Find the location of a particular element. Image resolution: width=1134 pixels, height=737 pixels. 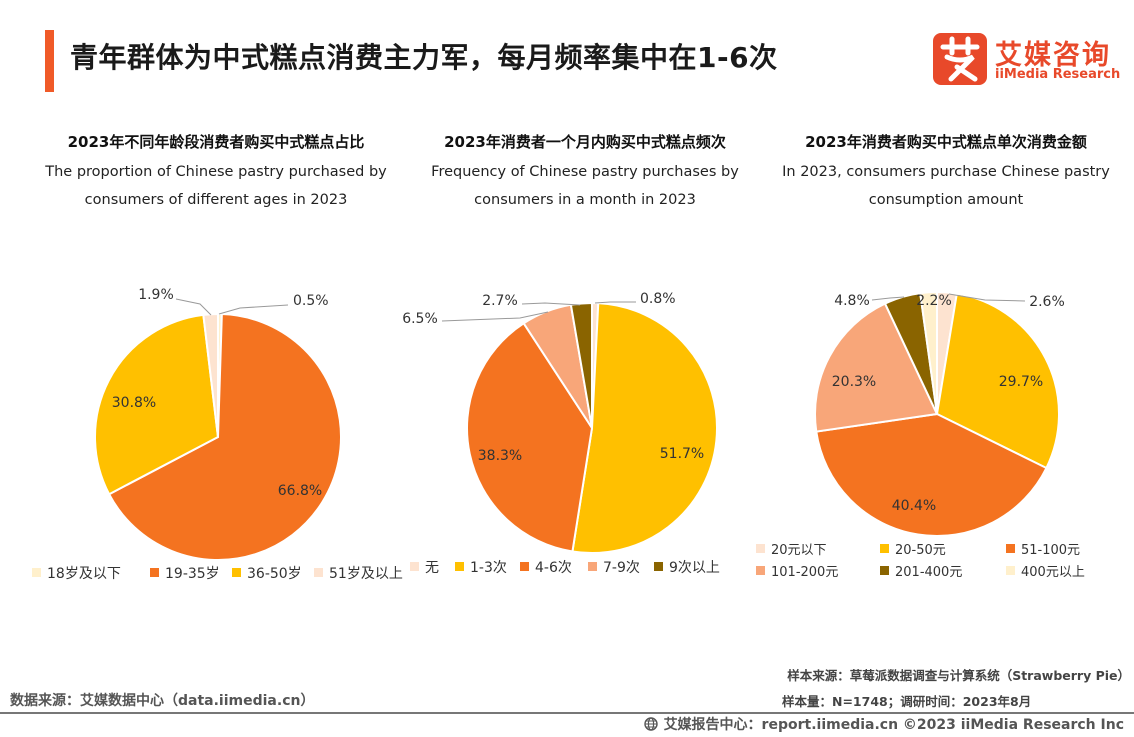

legend-item: 101-200元 is located at coordinates (797, 570).